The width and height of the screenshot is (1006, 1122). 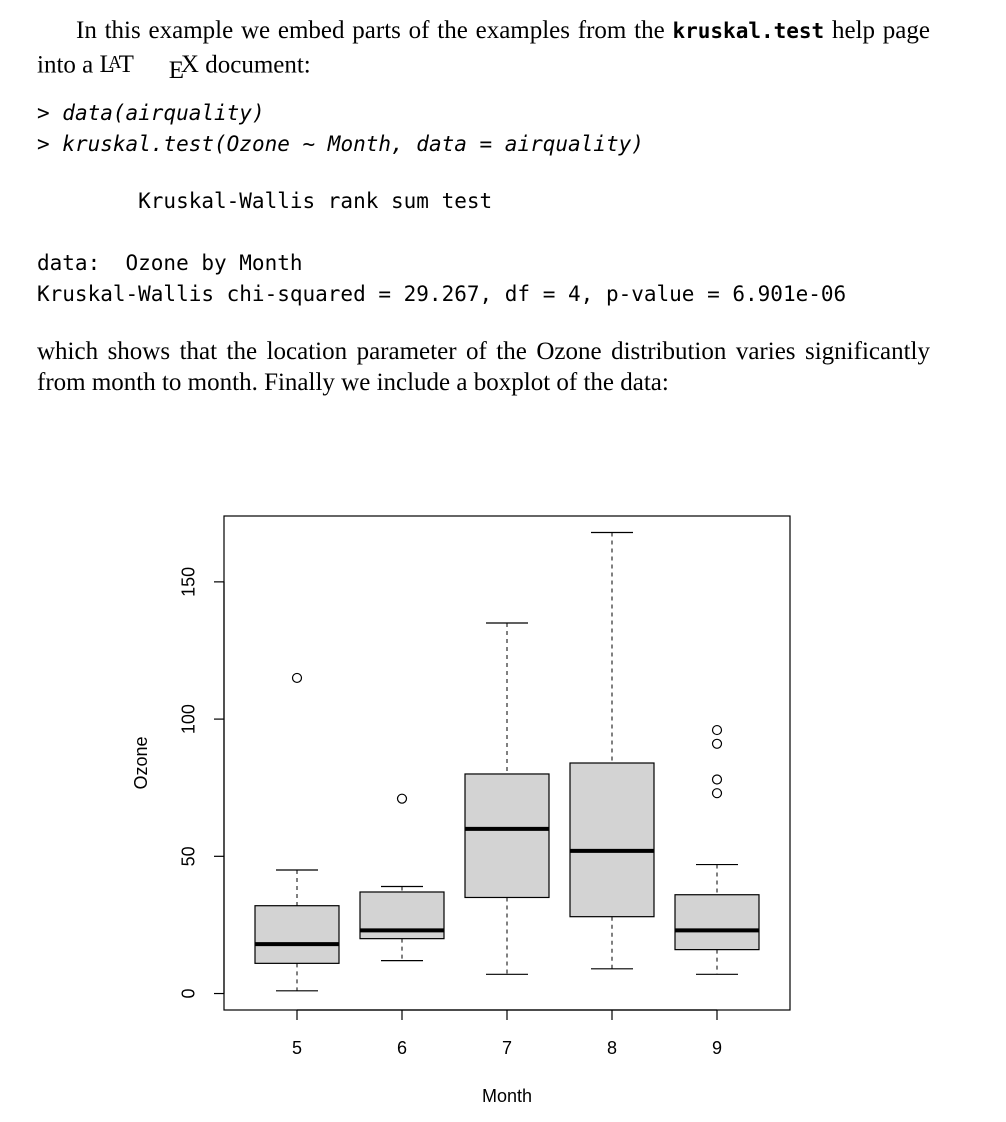 I want to click on y-axis-title: Ozone, so click(x=141, y=762).